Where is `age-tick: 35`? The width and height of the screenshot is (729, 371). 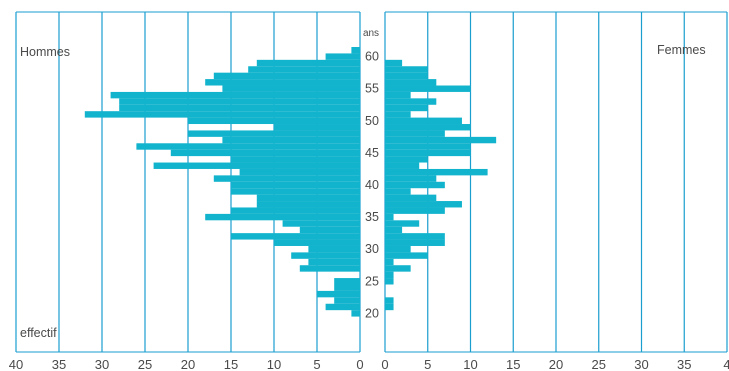 age-tick: 35 is located at coordinates (372, 217).